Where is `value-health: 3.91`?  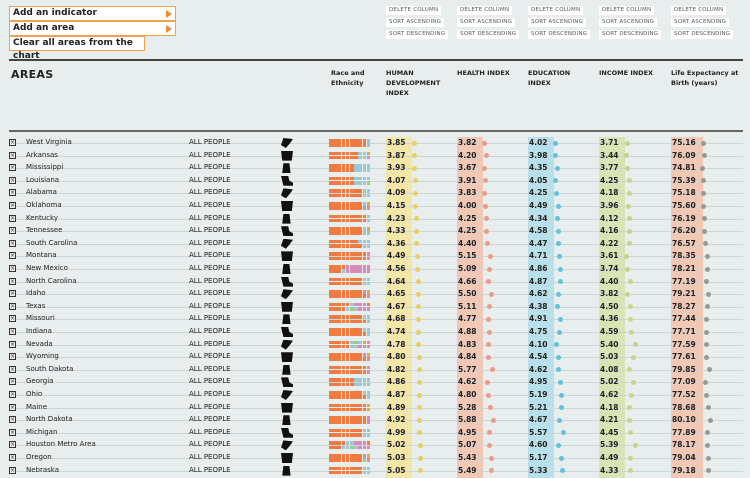
value-health: 3.91 is located at coordinates (467, 180).